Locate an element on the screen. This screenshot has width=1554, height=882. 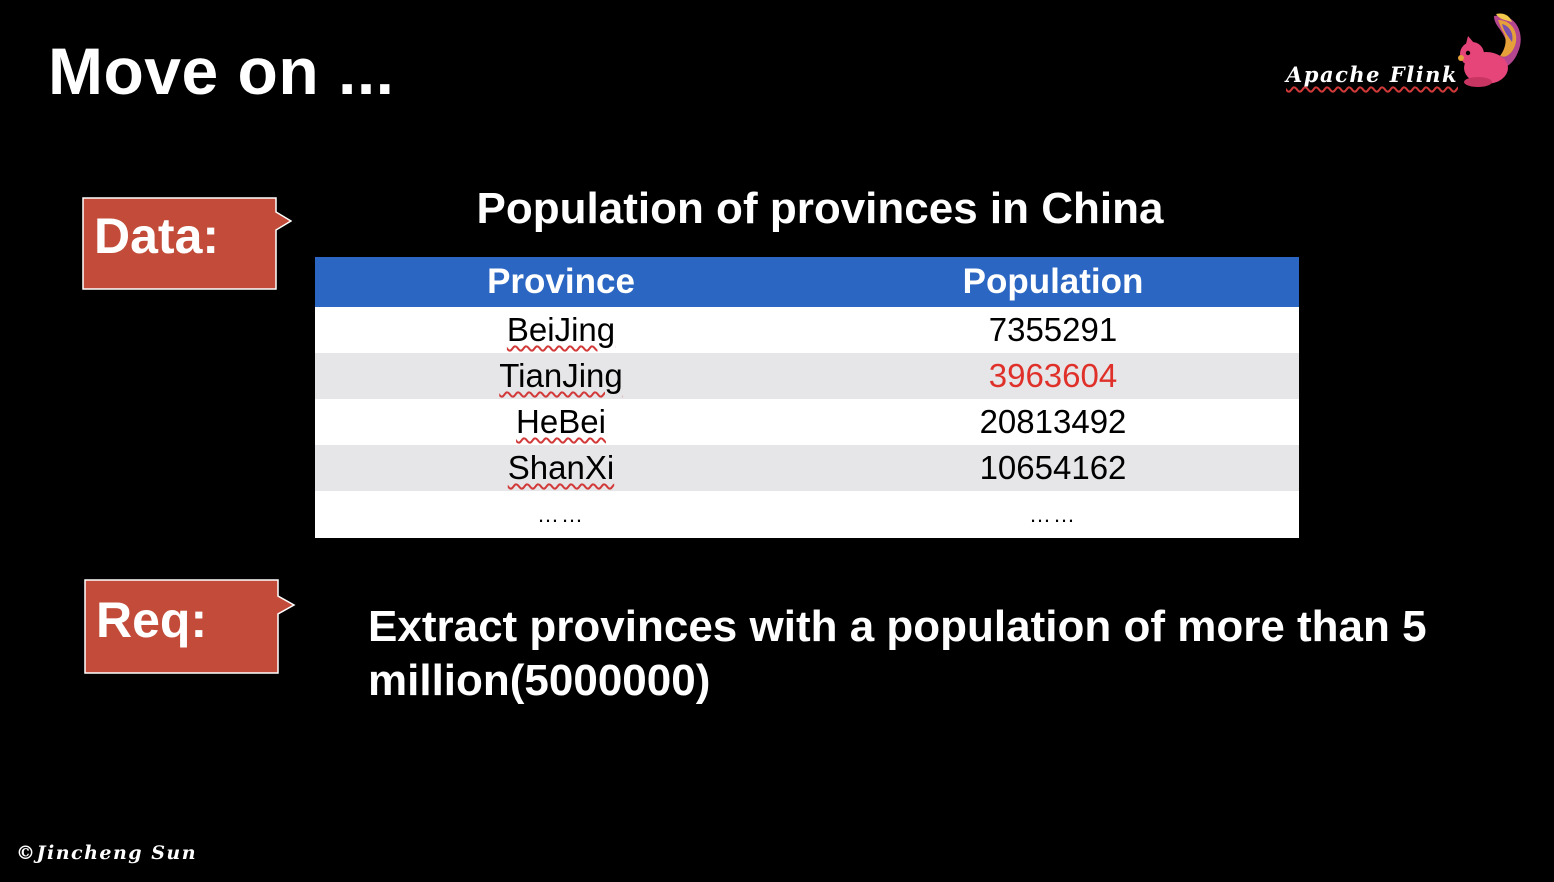
province-cell: TianJing is located at coordinates (561, 376).